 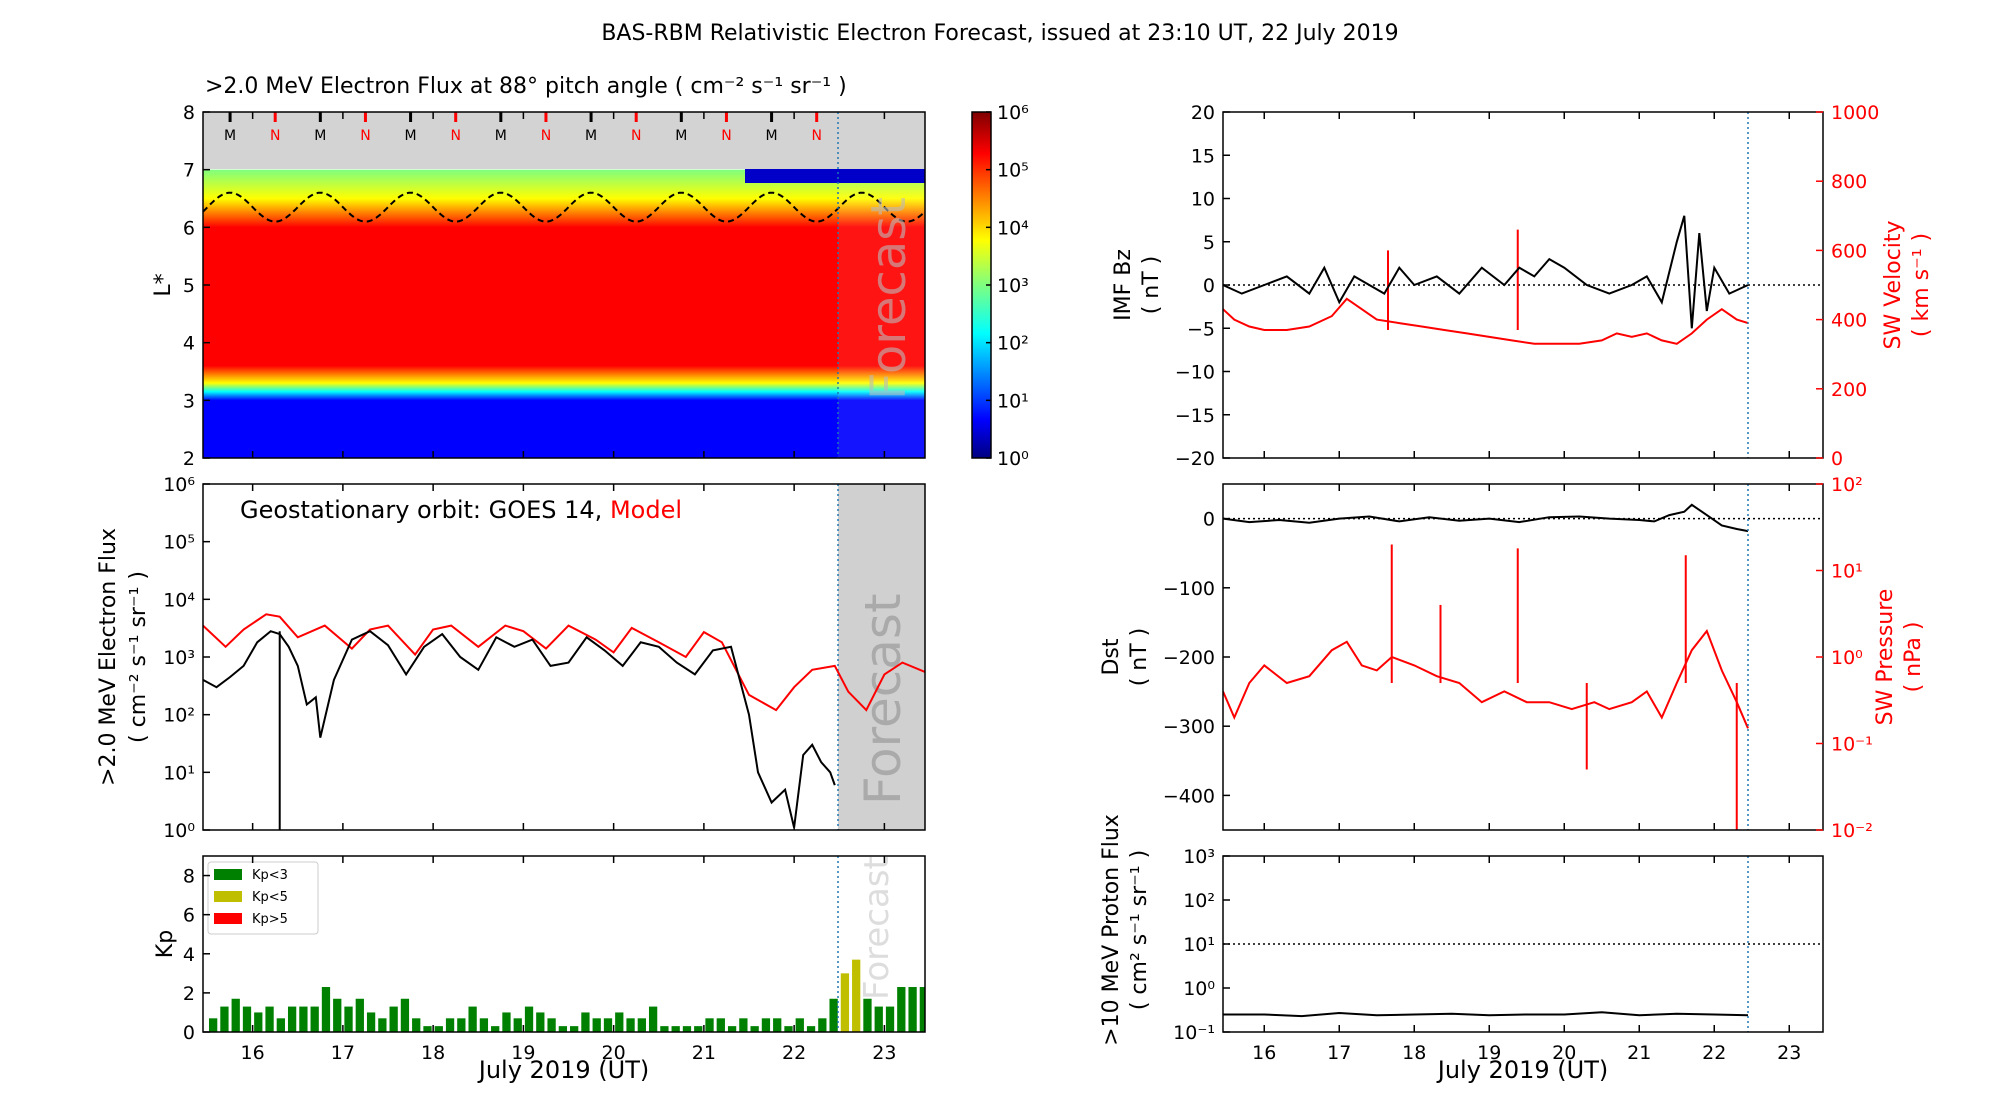 What do you see at coordinates (189, 344) in the screenshot?
I see `y-tick-label: 4` at bounding box center [189, 344].